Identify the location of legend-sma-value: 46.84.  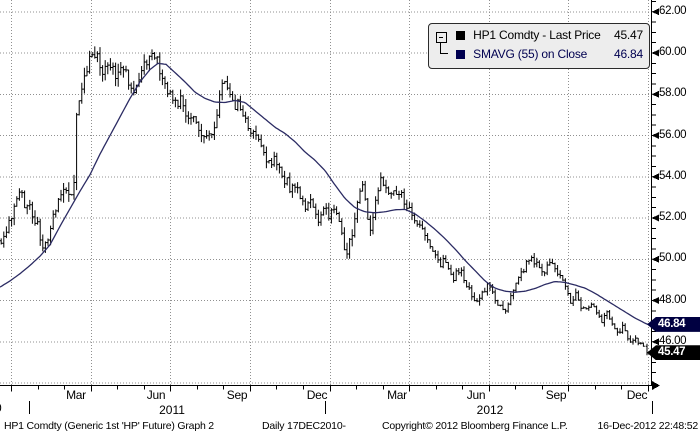
(628, 54).